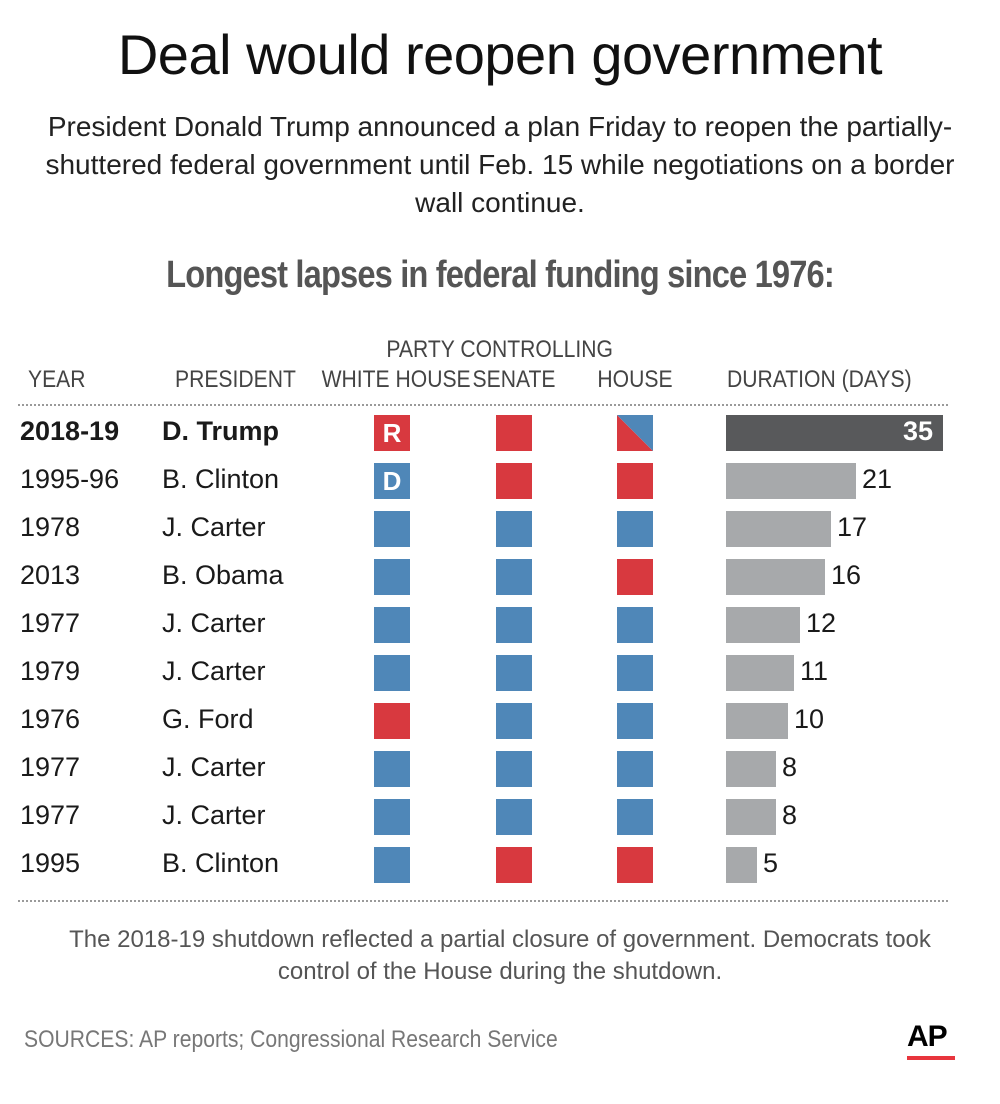  I want to click on header-house: HOUSE, so click(635, 379).